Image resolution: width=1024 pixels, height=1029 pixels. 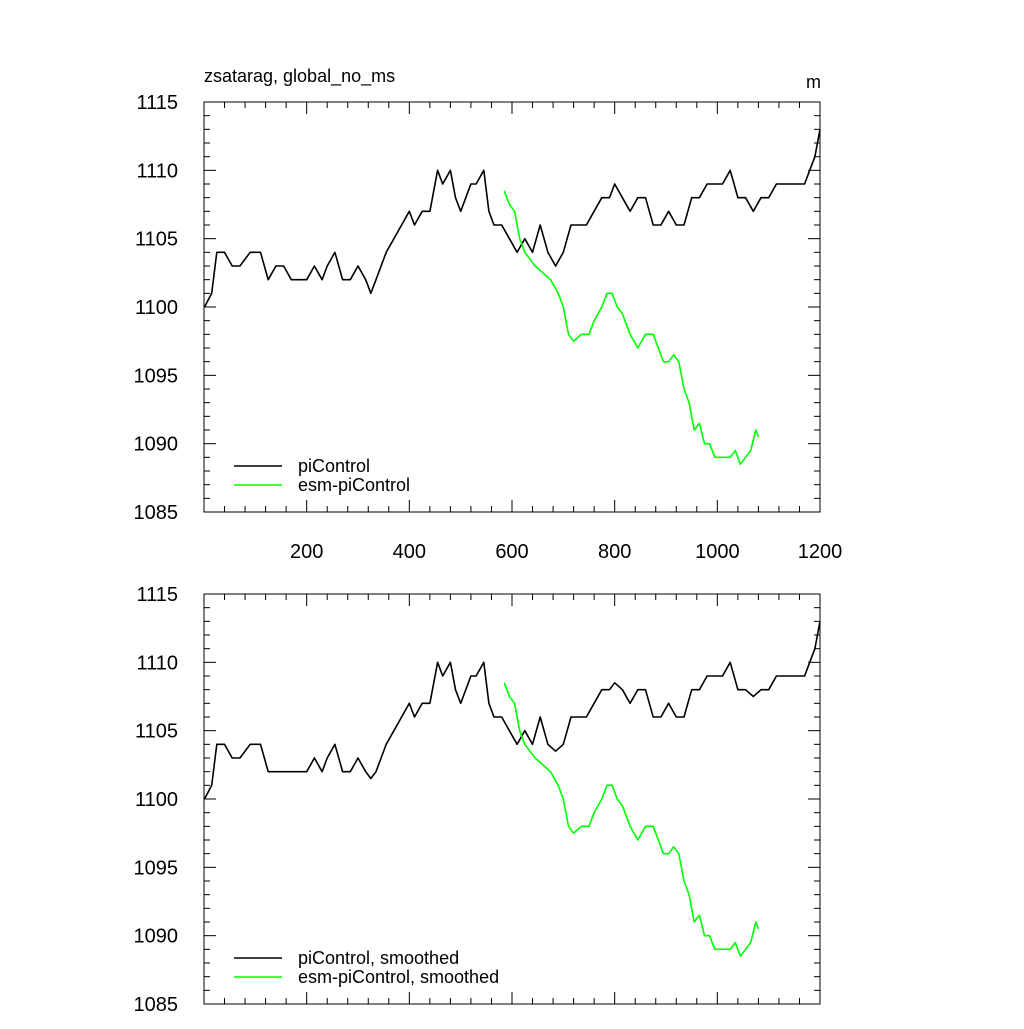 I want to click on legend-label: esm-piControl, smoothed, so click(x=398, y=977).